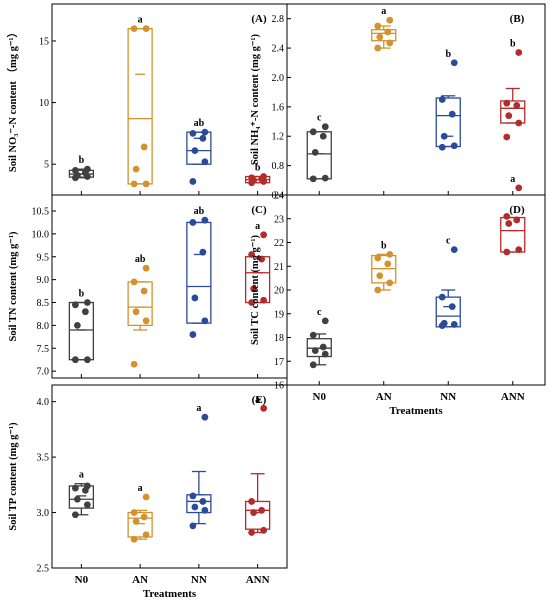 Image resolution: width=550 pixels, height=605 pixels. I want to click on y-tick-label: 8.5, so click(43, 303).